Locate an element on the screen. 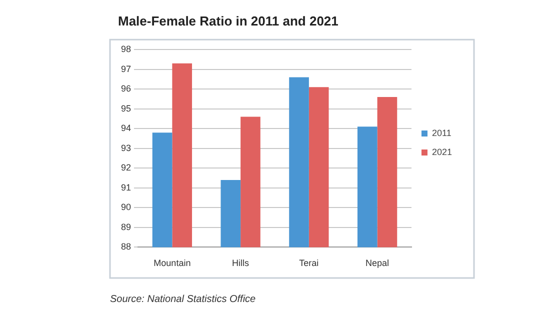 This screenshot has height=320, width=550. y-tick-label: 97 is located at coordinates (126, 69).